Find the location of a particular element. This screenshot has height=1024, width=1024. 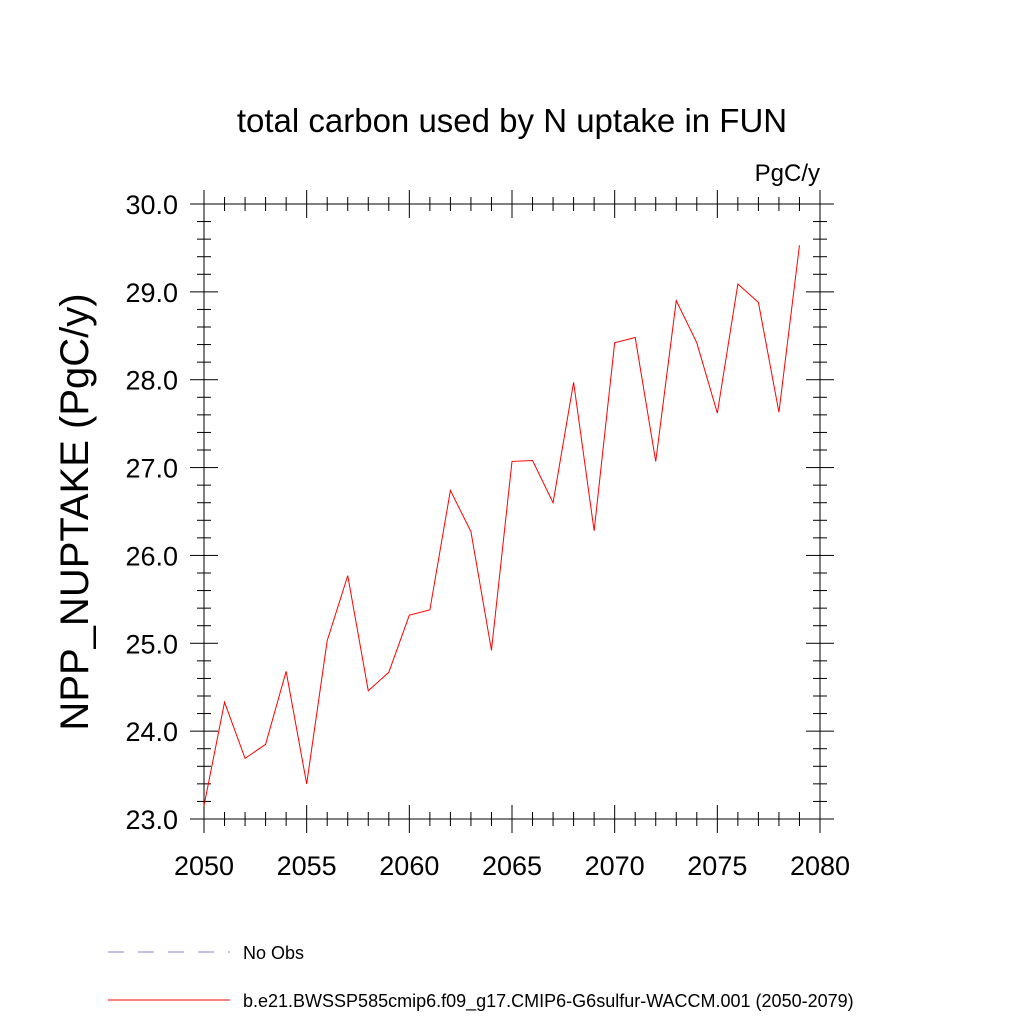

x-tick-label: 2070 is located at coordinates (615, 866).